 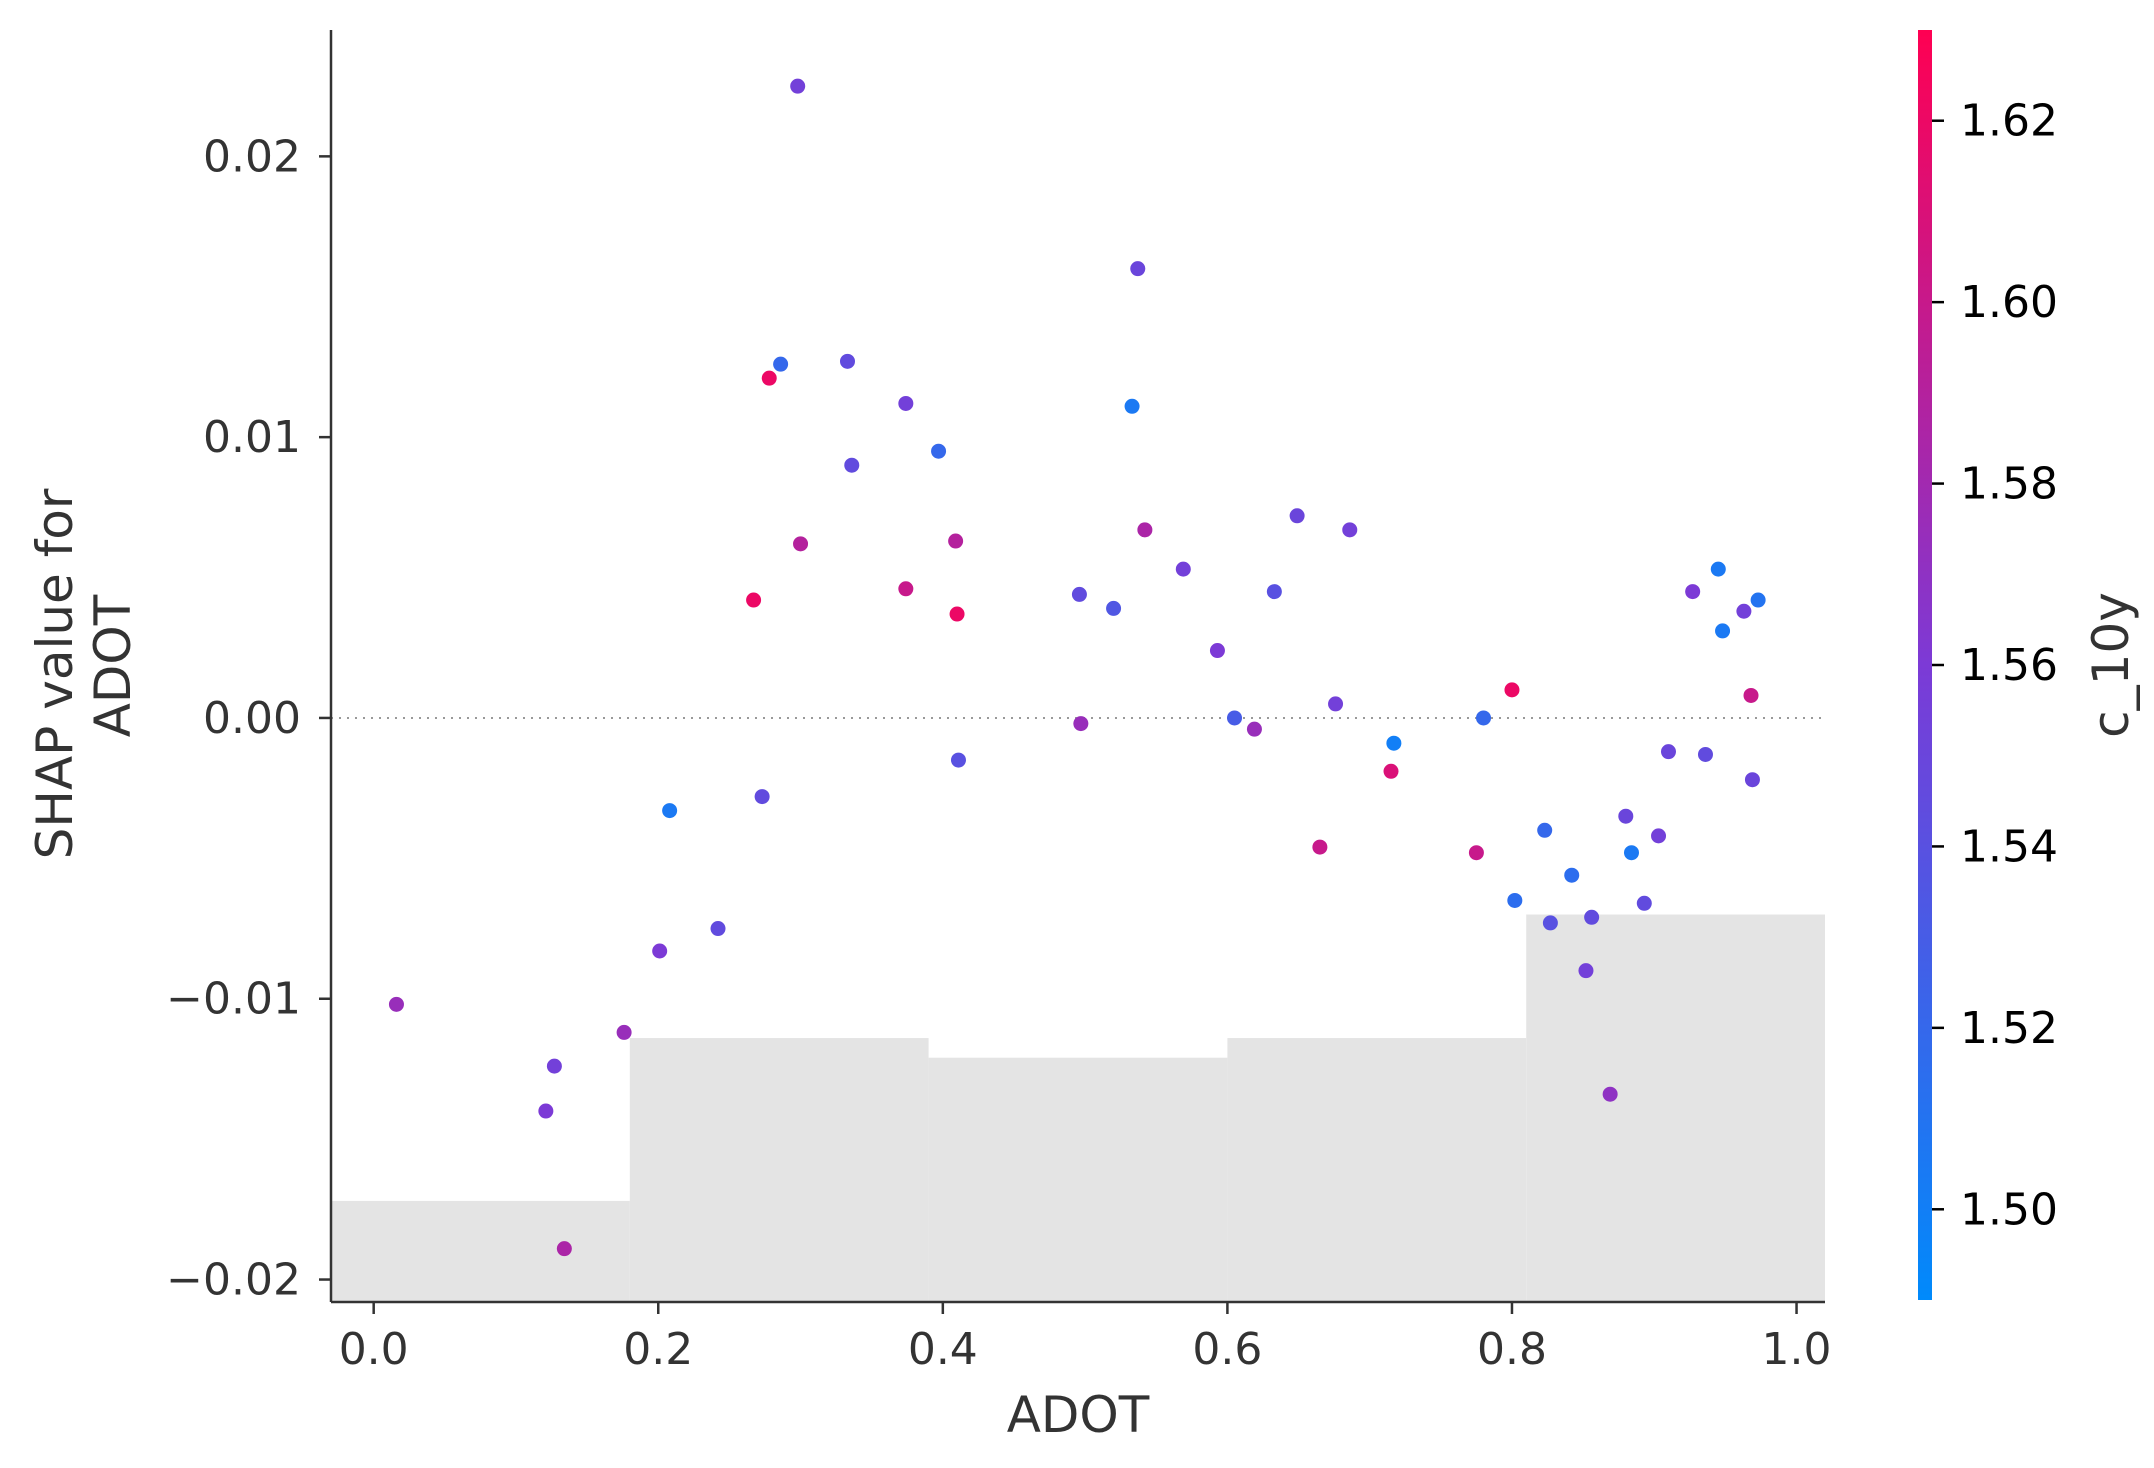 What do you see at coordinates (2111, 665) in the screenshot?
I see `colorbar-label: c_10y` at bounding box center [2111, 665].